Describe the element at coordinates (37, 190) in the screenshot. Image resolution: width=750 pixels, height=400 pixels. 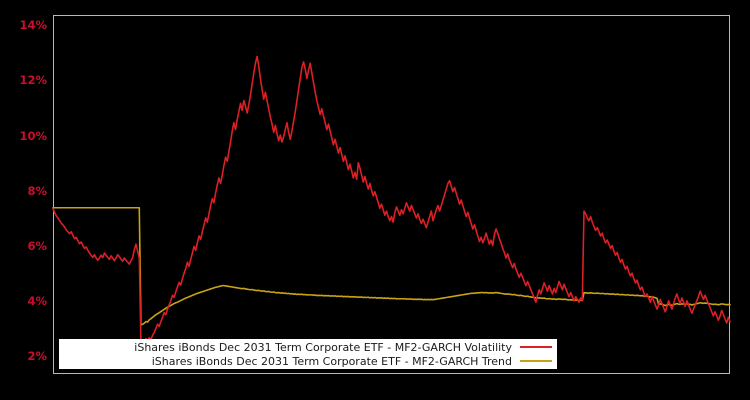
I see `y-axis-tick-label: 8%` at that location.